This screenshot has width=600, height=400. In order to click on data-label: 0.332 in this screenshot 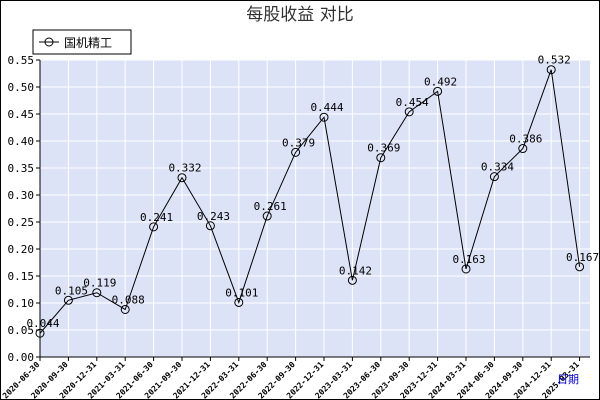, I will do `click(184, 168)`.